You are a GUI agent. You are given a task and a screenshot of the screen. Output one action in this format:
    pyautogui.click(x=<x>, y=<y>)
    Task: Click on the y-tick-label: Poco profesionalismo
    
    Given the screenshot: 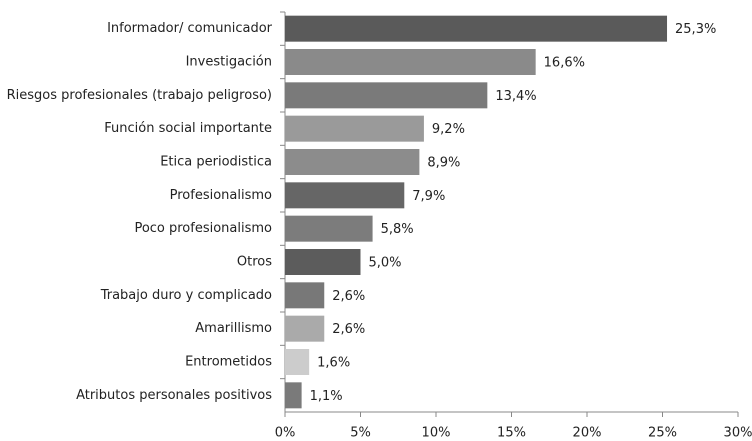 What is the action you would take?
    pyautogui.click(x=203, y=228)
    